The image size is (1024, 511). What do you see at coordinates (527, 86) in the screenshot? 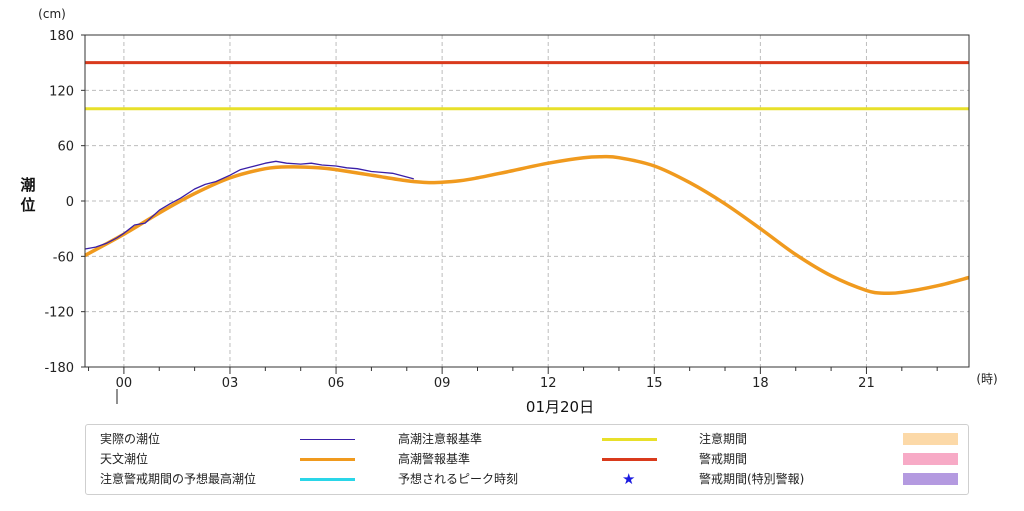
I see `threshold-lines` at bounding box center [527, 86].